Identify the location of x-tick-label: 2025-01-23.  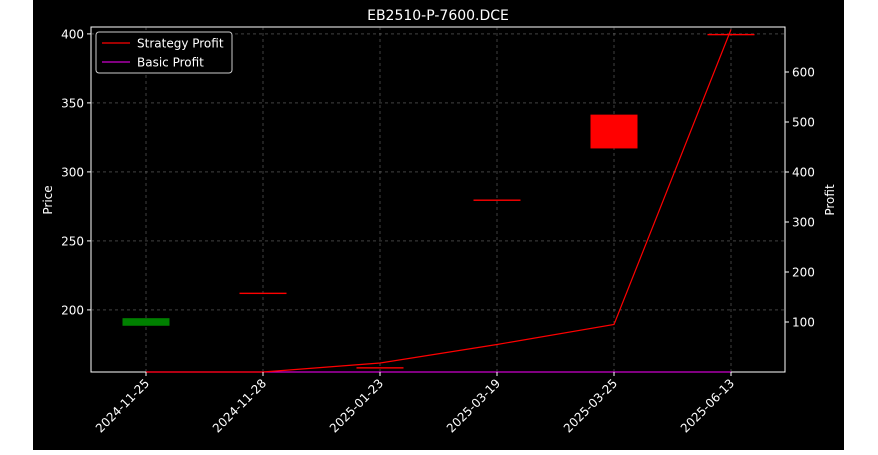
(356, 405).